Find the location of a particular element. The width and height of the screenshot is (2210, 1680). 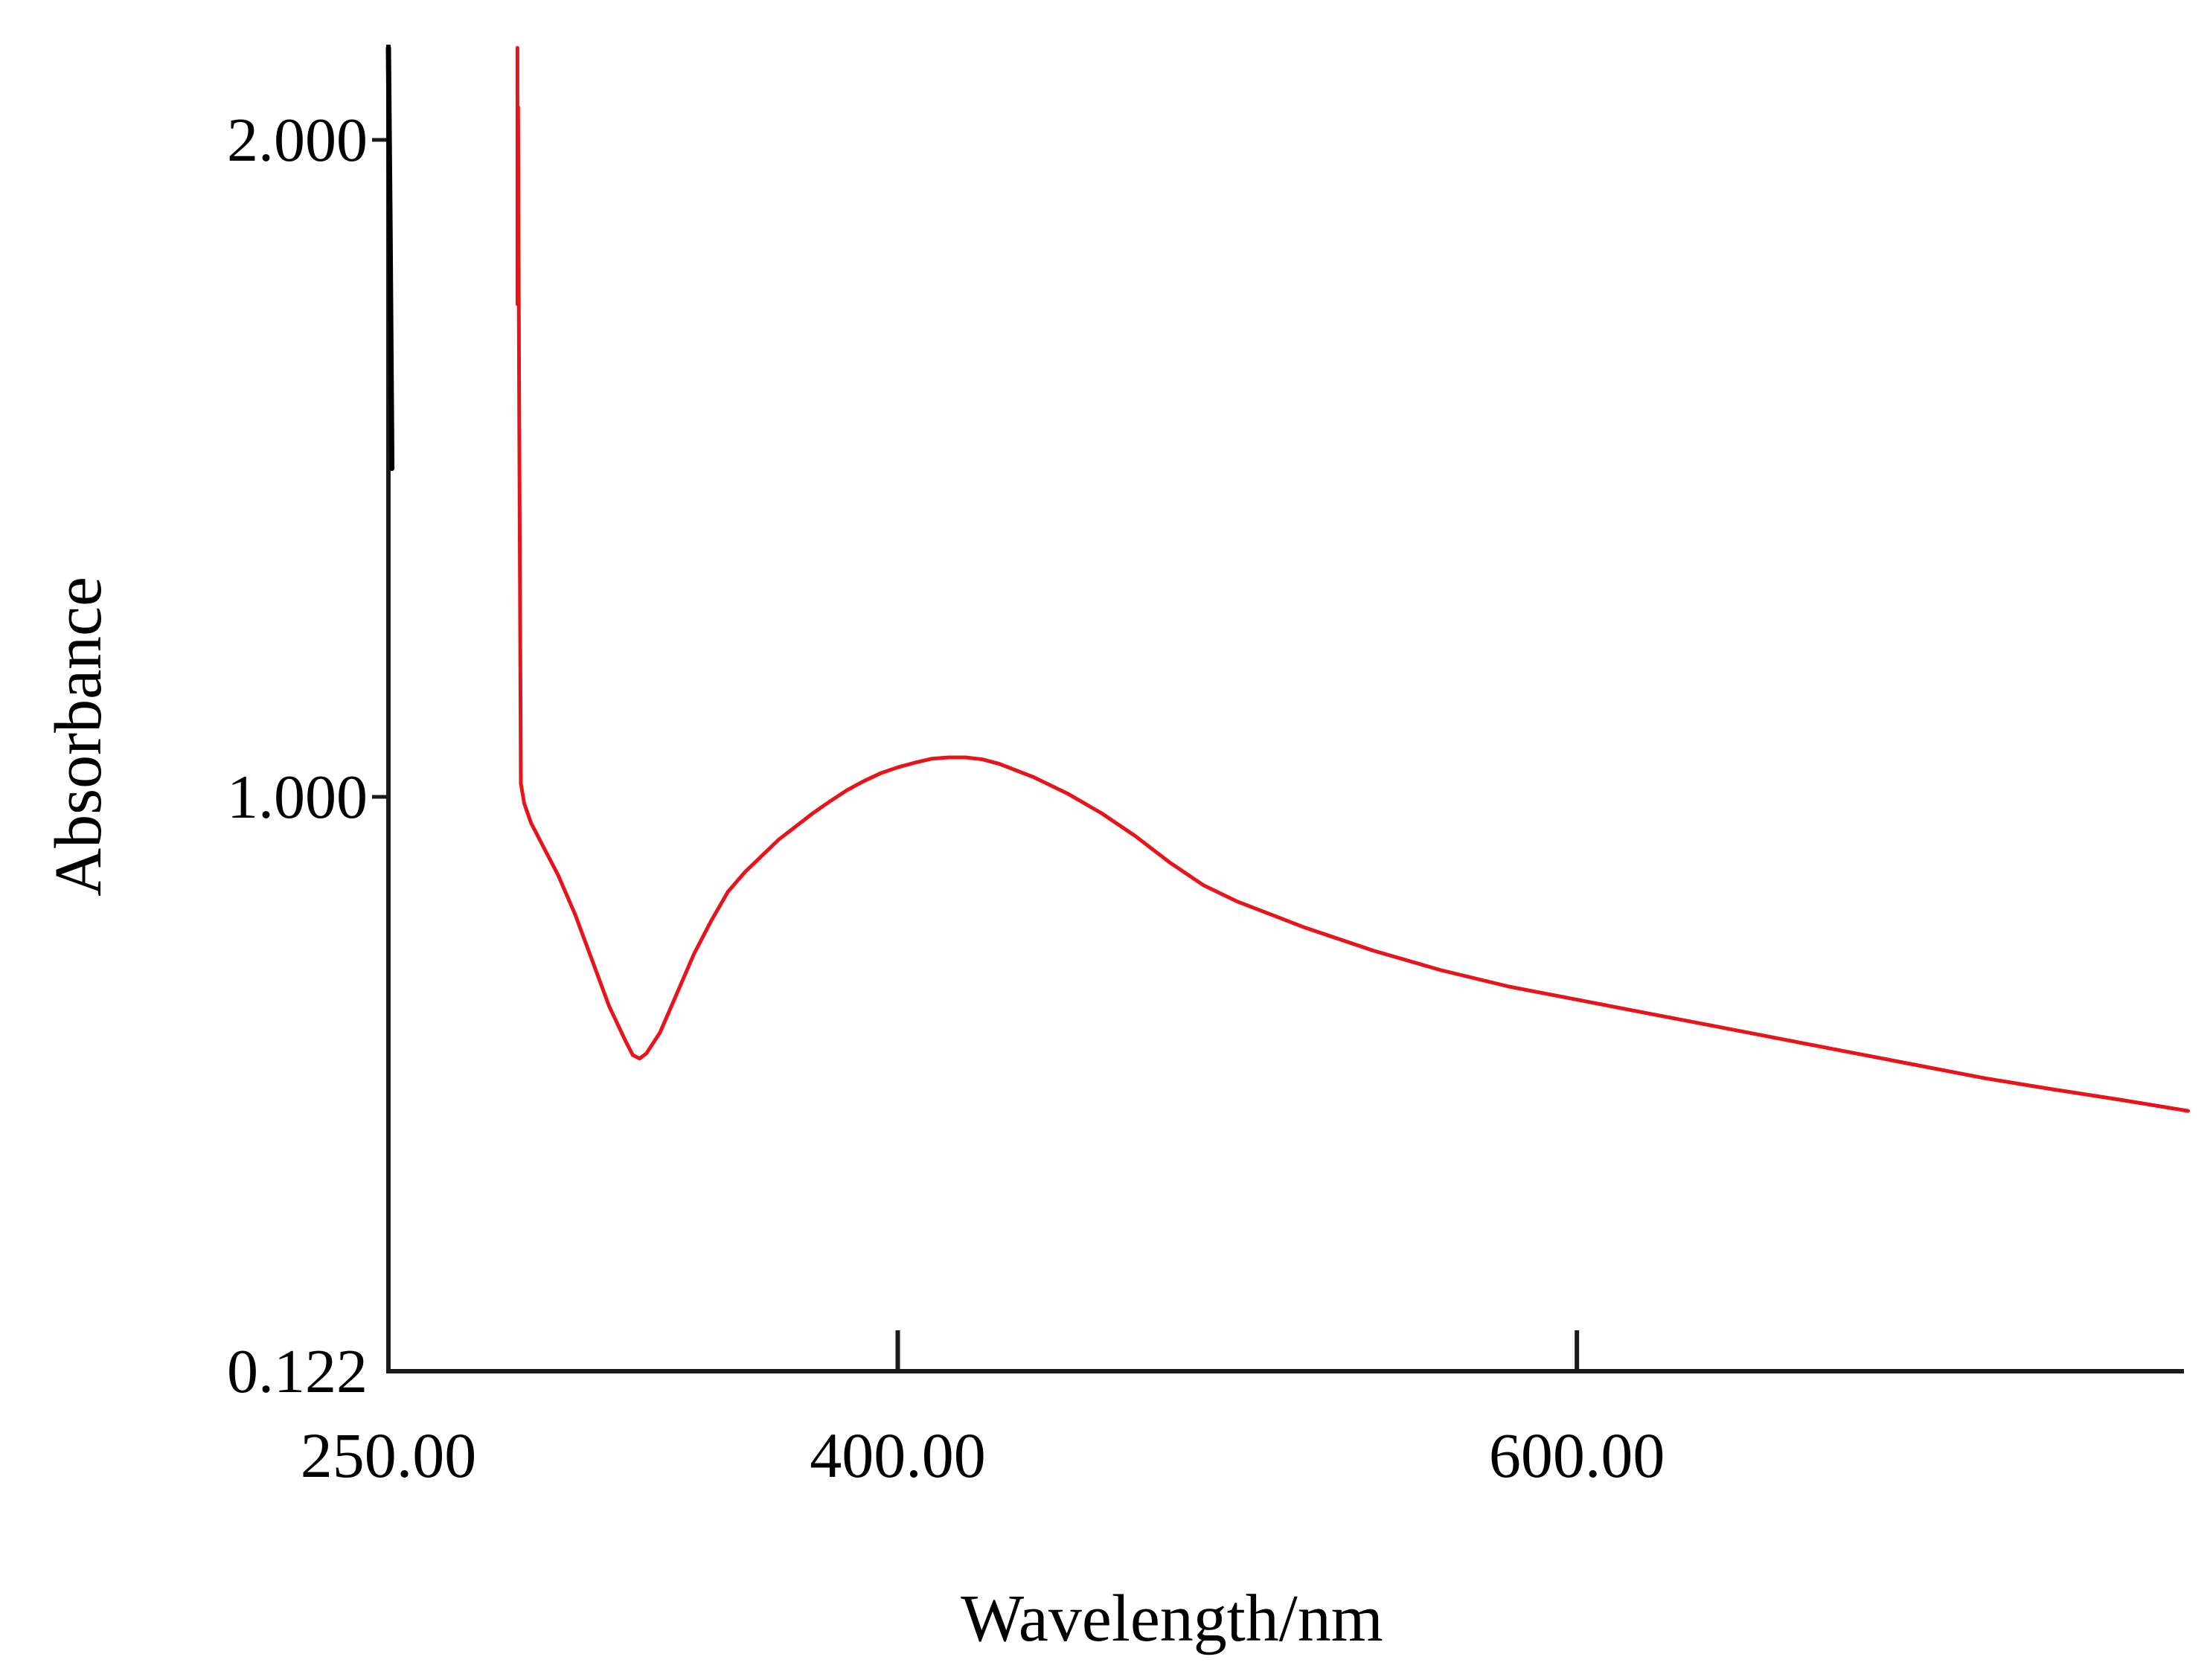

x-tick-label: 400.00 is located at coordinates (898, 1455).